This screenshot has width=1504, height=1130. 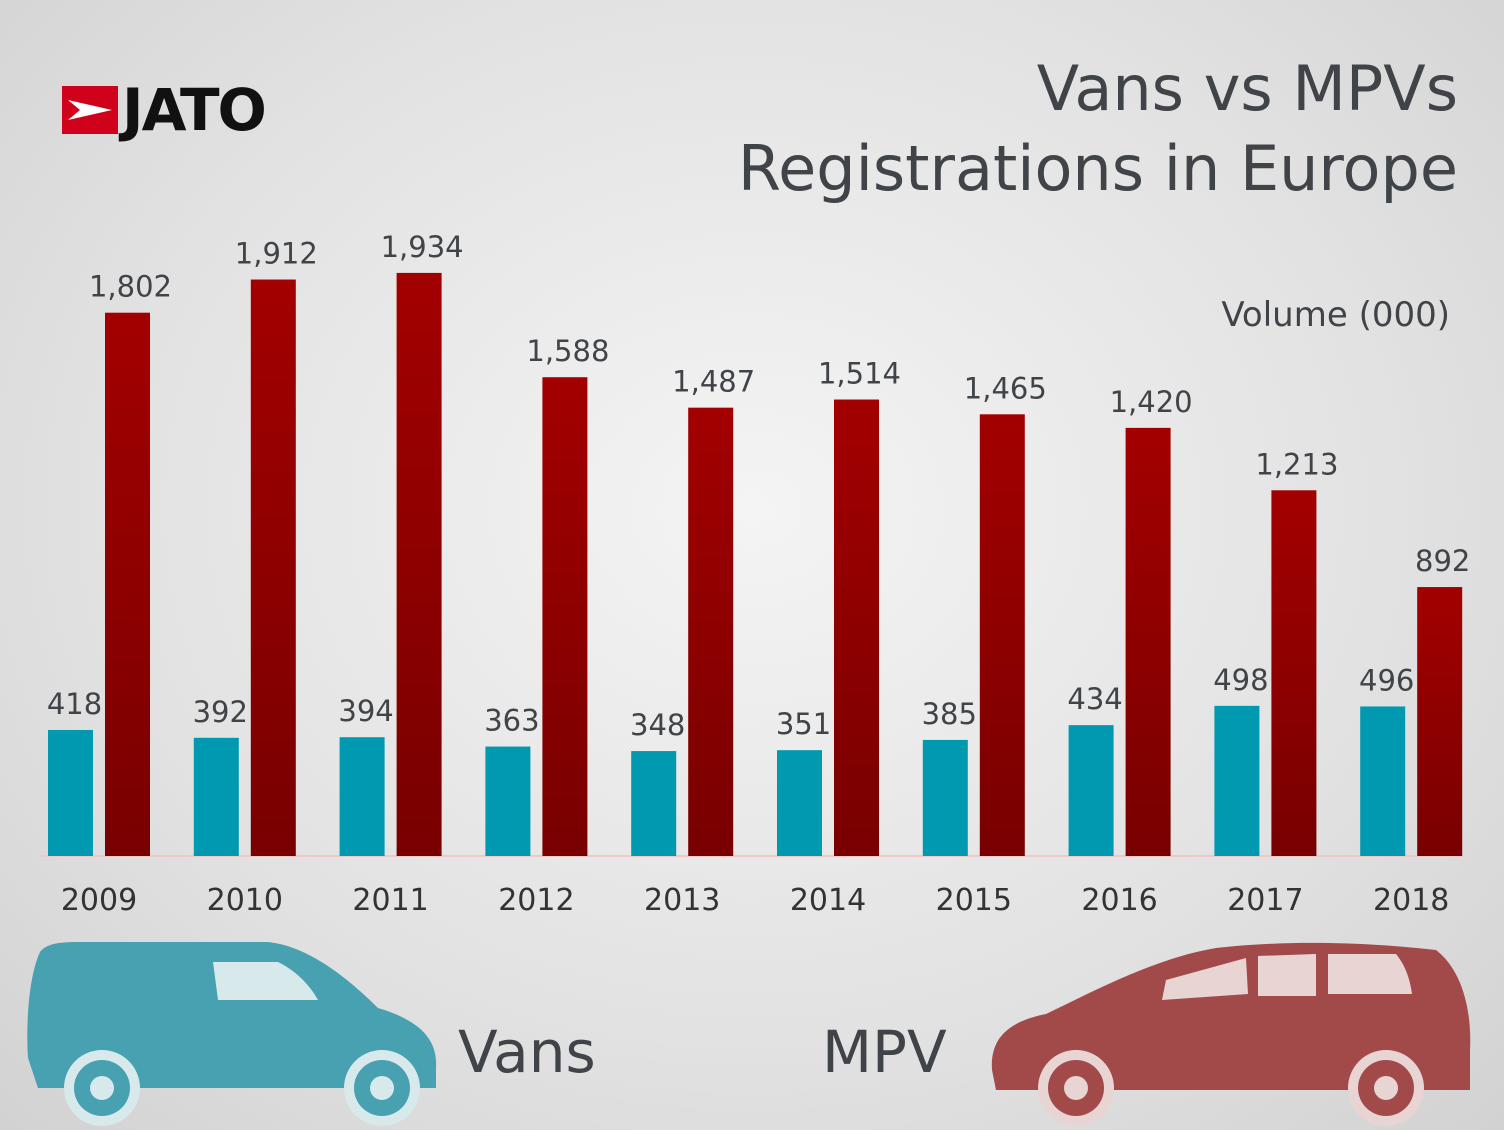 I want to click on mpv-bar-2015, so click(x=1002, y=635).